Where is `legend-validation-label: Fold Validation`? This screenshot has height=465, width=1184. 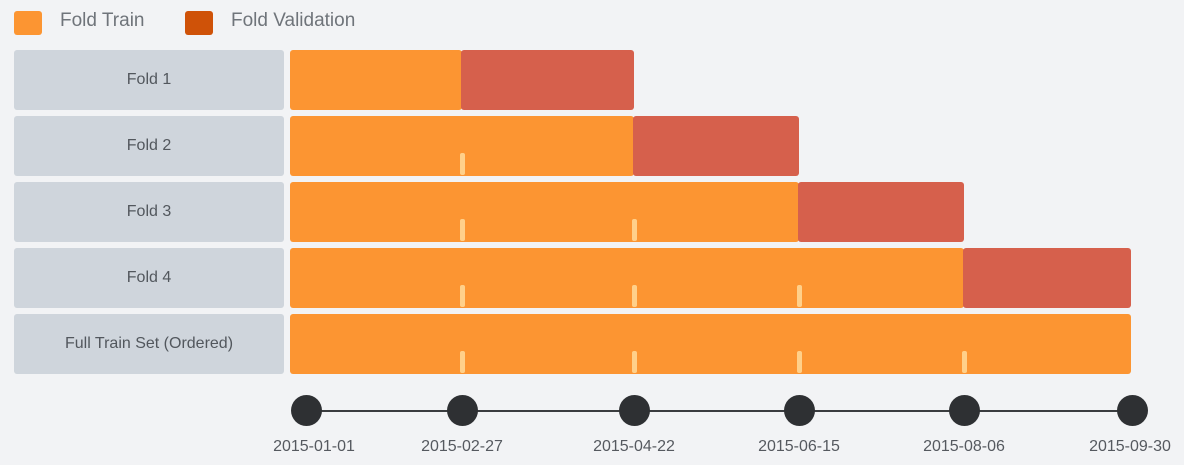
legend-validation-label: Fold Validation is located at coordinates (293, 20).